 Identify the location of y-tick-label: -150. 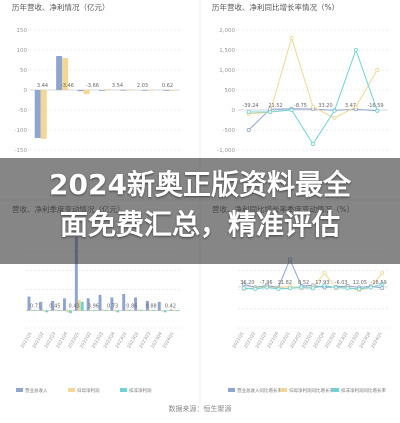
(21, 151).